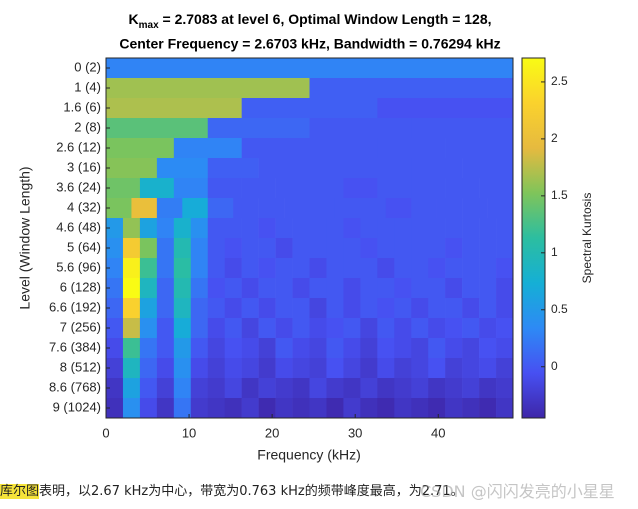  I want to click on colorbar-tick-label: 1.5, so click(559, 195).